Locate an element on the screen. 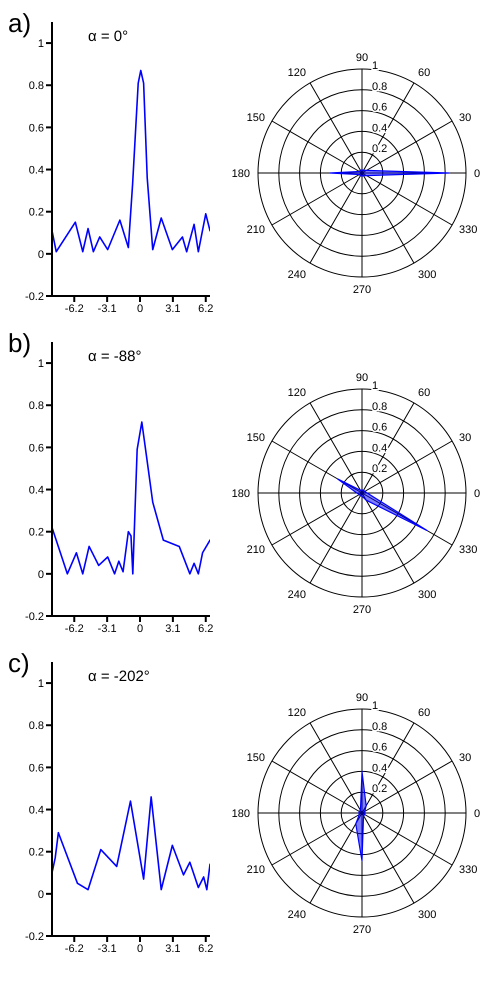 The width and height of the screenshot is (500, 987). annotation: α = -88° is located at coordinates (115, 356).